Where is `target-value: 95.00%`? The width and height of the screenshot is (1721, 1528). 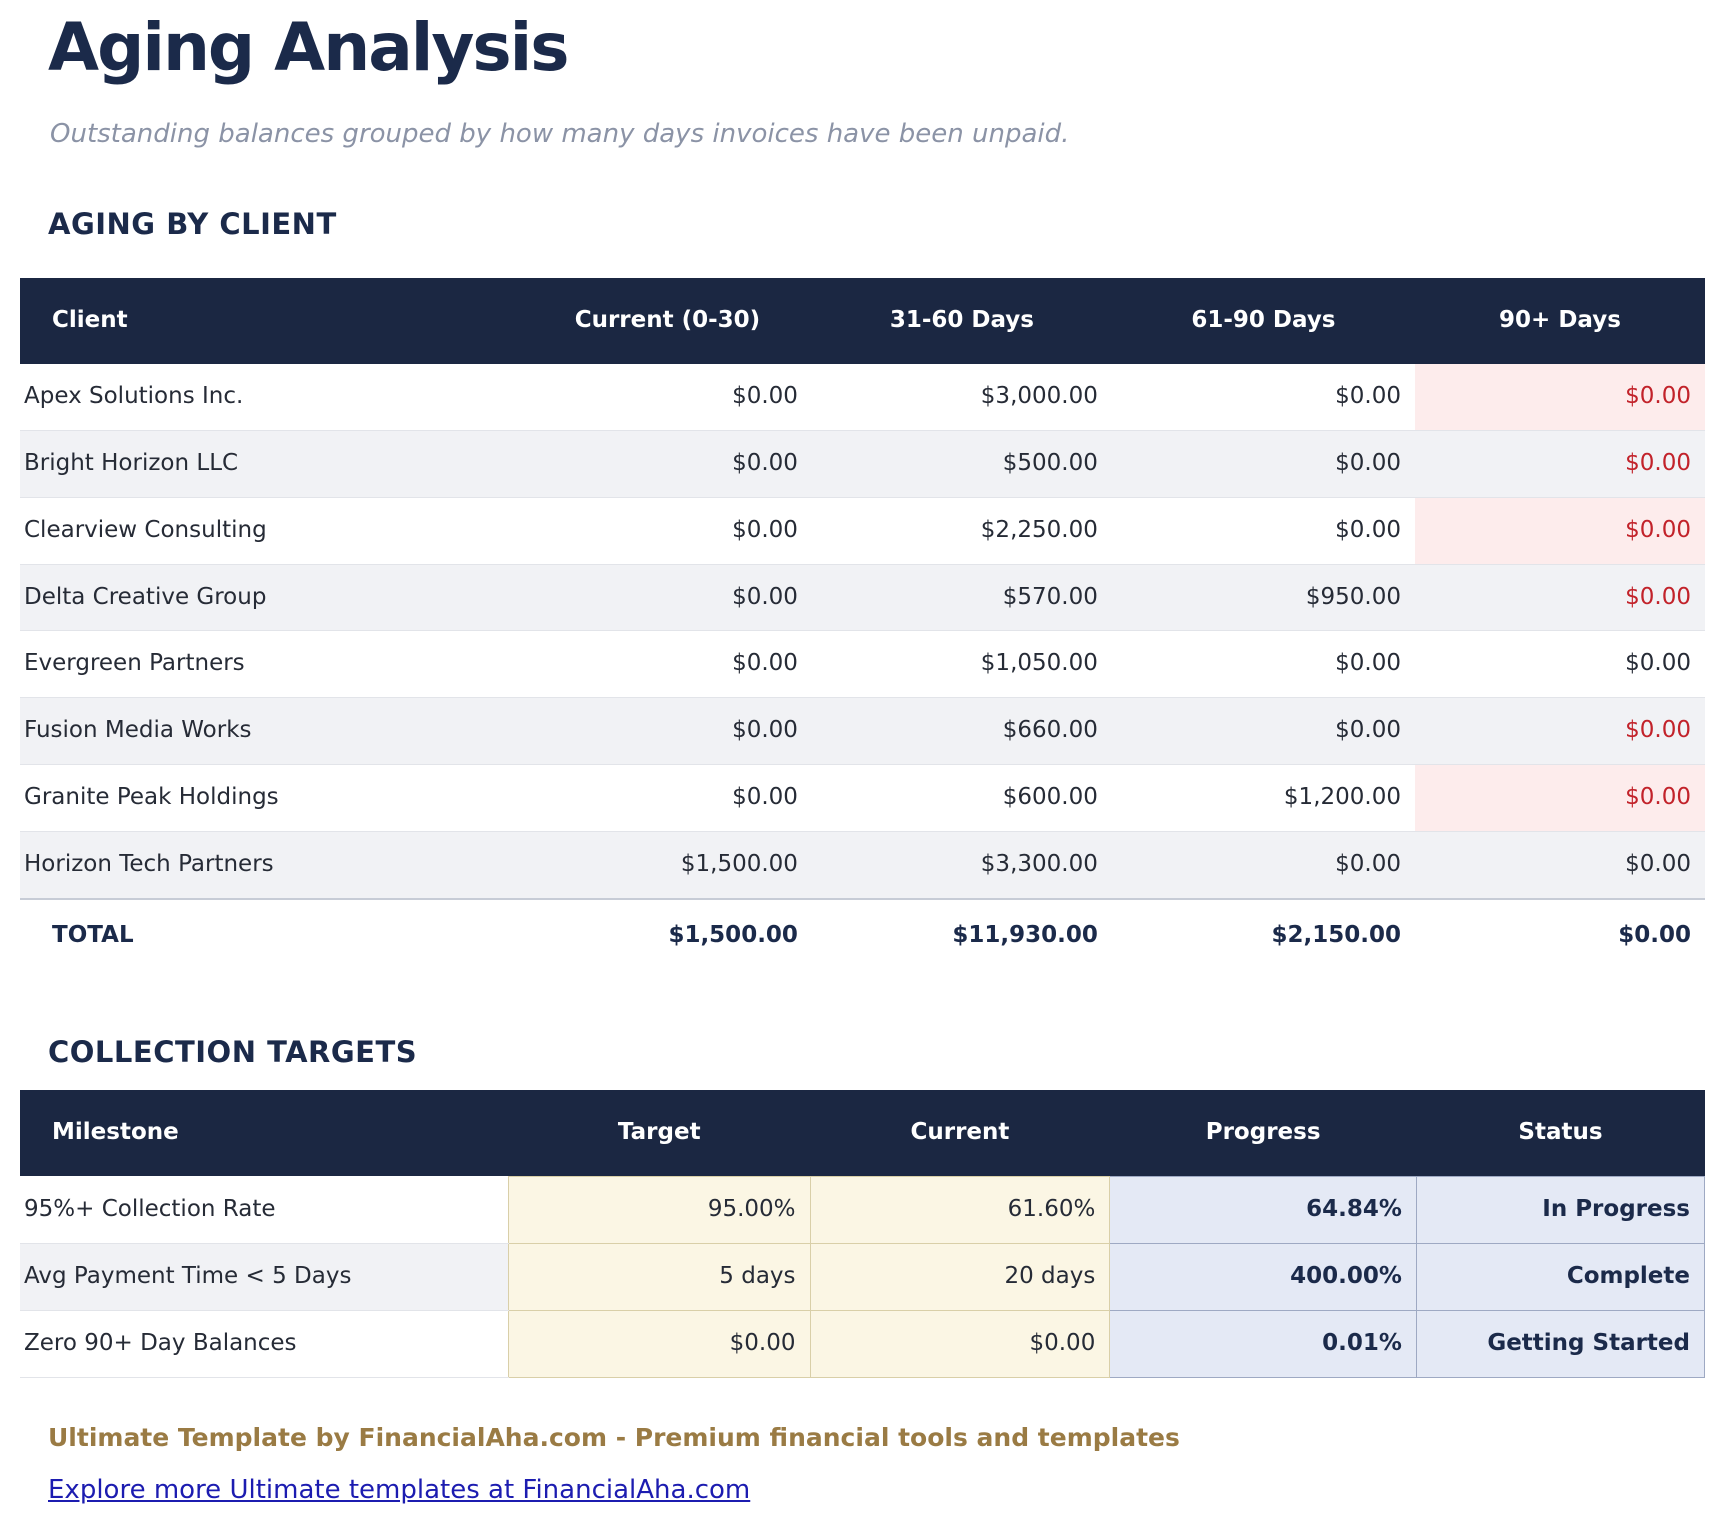
target-value: 95.00% is located at coordinates (659, 1209).